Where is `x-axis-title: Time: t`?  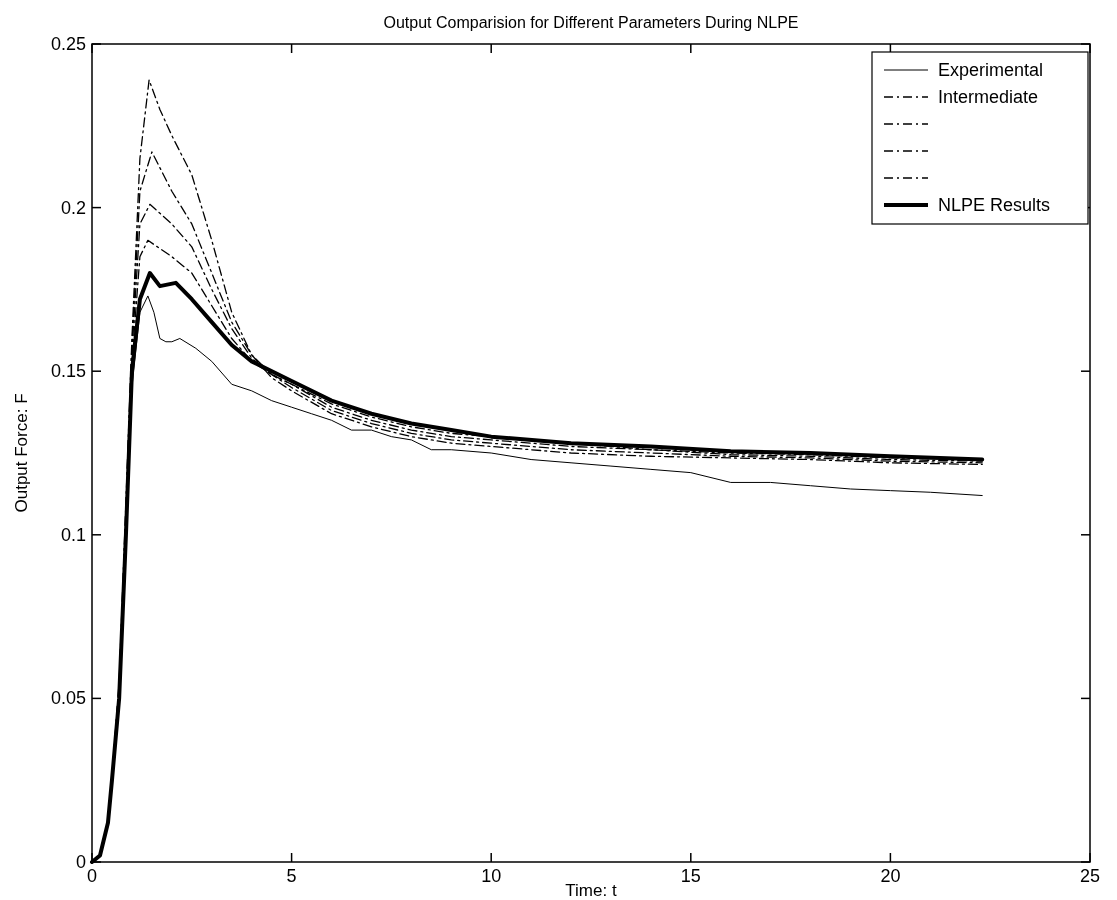 x-axis-title: Time: t is located at coordinates (591, 890).